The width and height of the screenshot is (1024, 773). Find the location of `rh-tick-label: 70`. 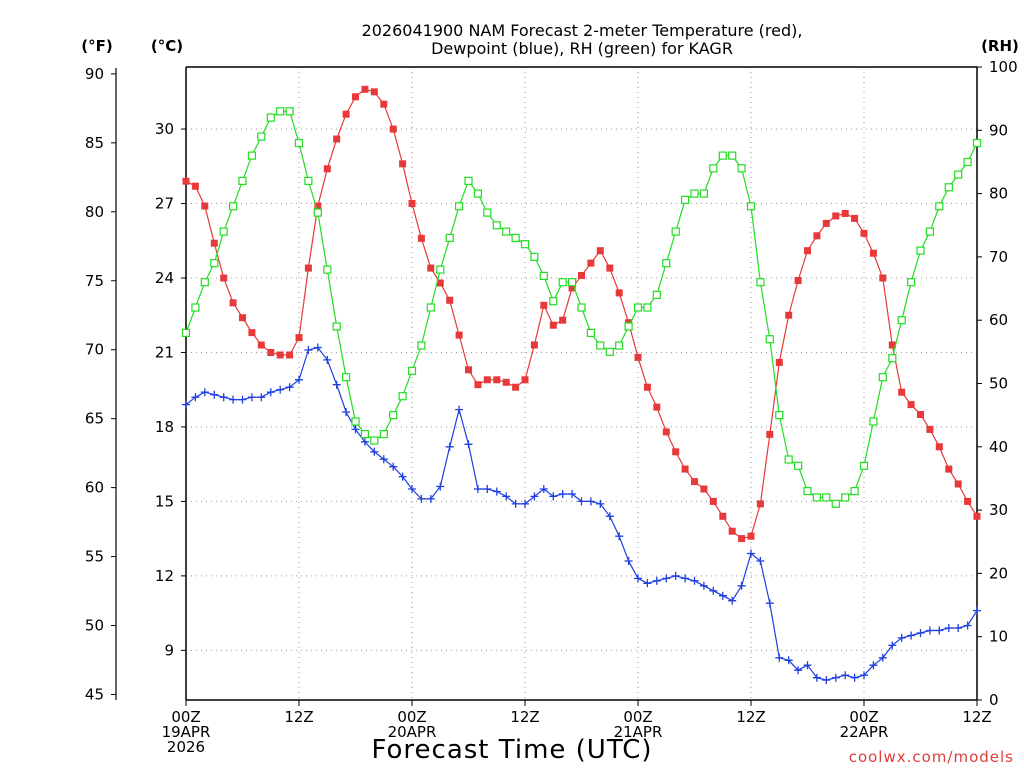

rh-tick-label: 70 is located at coordinates (998, 257).